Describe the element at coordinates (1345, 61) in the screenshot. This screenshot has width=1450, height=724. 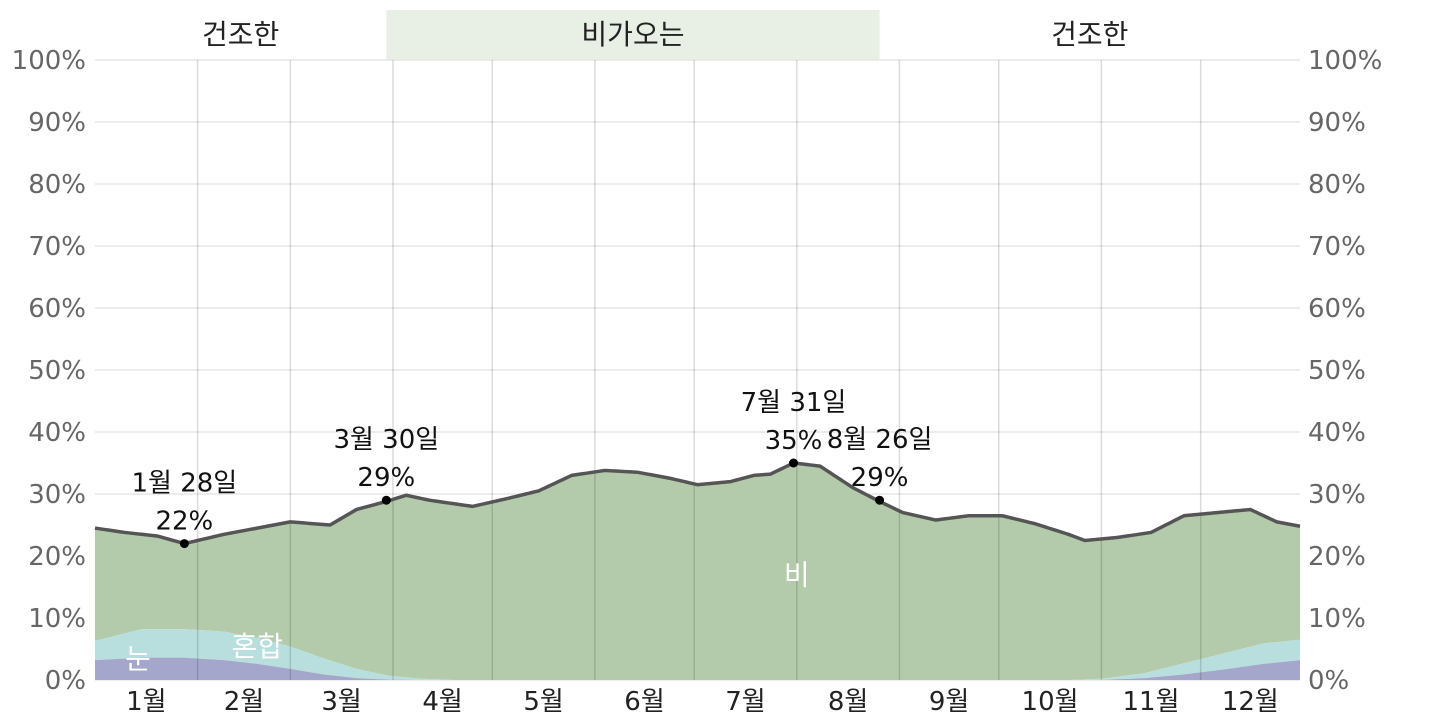
I see `y-tick-label-right: 100%` at that location.